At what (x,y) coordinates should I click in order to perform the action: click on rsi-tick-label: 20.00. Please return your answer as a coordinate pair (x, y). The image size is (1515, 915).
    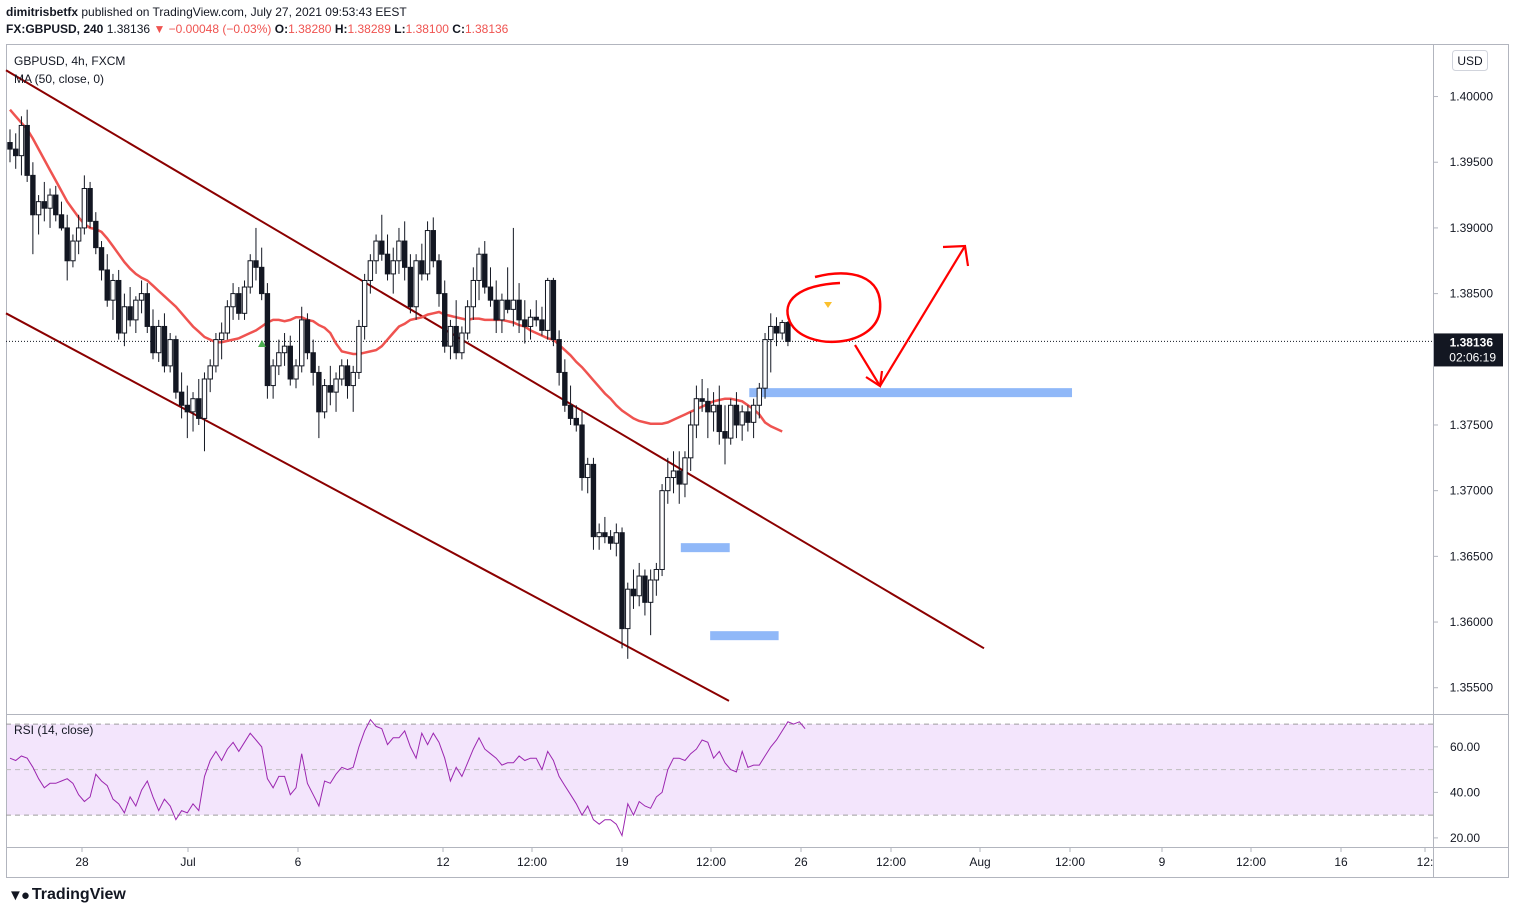
    Looking at the image, I should click on (1465, 838).